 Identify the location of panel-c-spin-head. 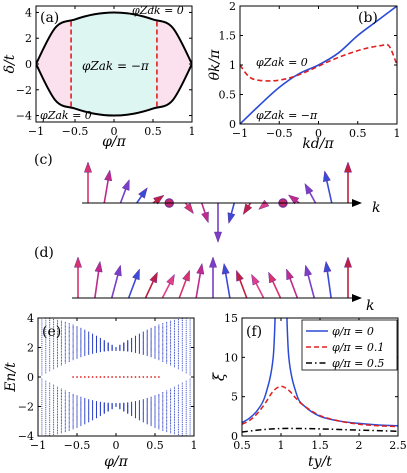
(88, 167).